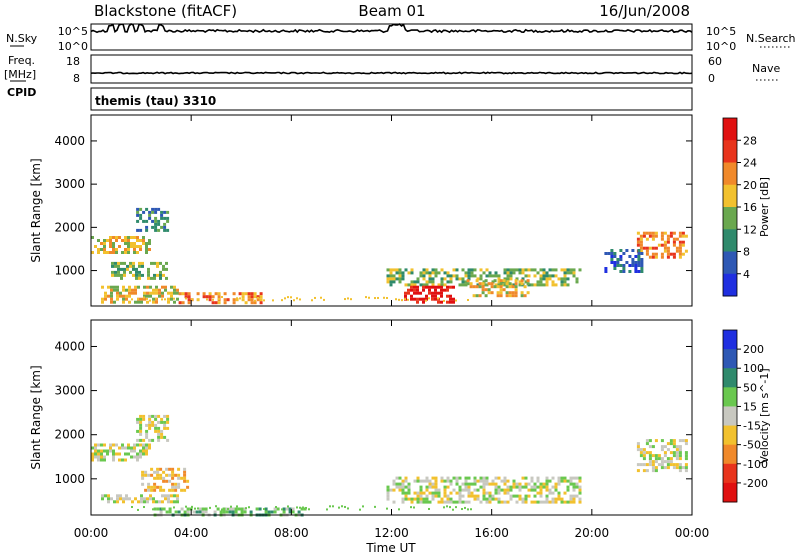 The height and width of the screenshot is (554, 800). What do you see at coordinates (750, 163) in the screenshot?
I see `colorbar-tick-label: 24` at bounding box center [750, 163].